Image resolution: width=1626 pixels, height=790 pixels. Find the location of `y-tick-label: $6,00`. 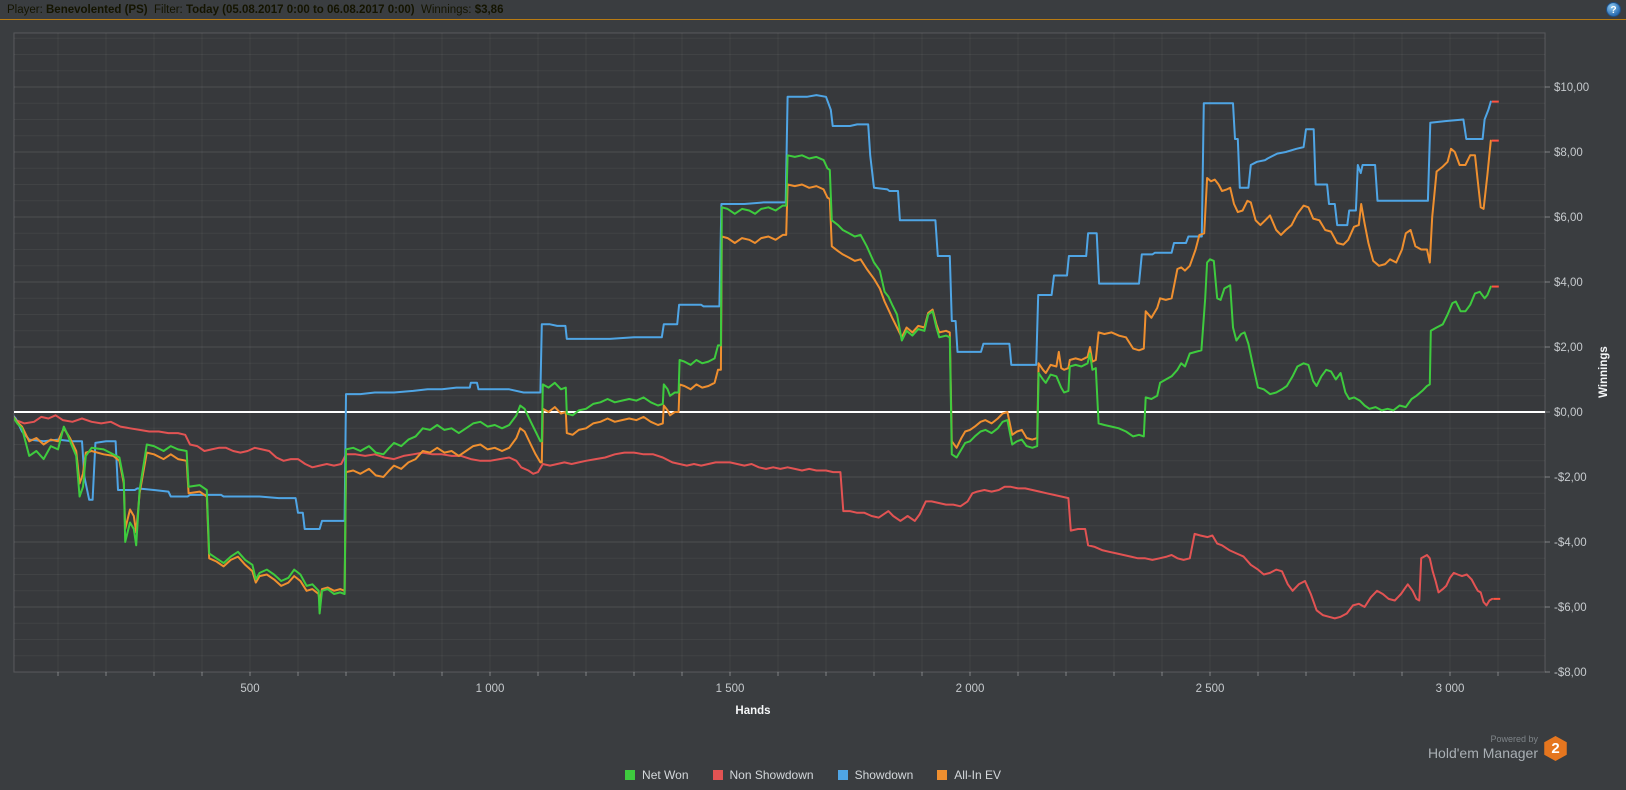

y-tick-label: $6,00 is located at coordinates (1568, 218).